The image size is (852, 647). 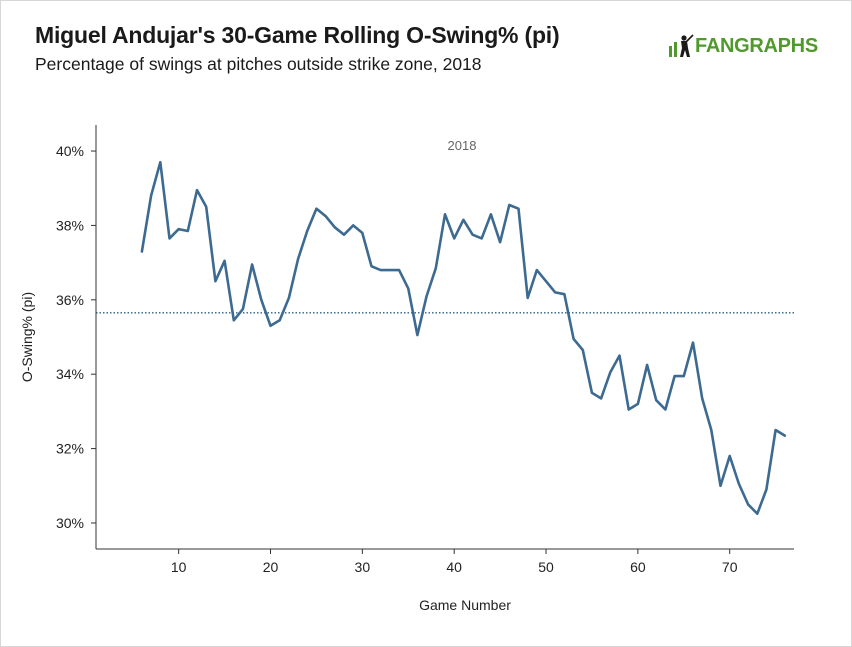 I want to click on y-tick-label: 40%, so click(x=70, y=151).